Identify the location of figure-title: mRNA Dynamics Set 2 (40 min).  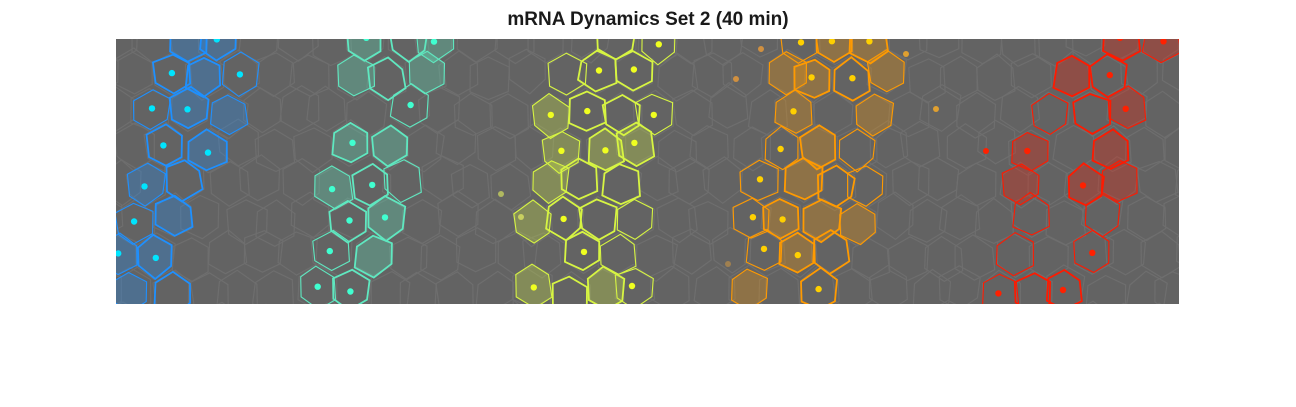
(648, 19).